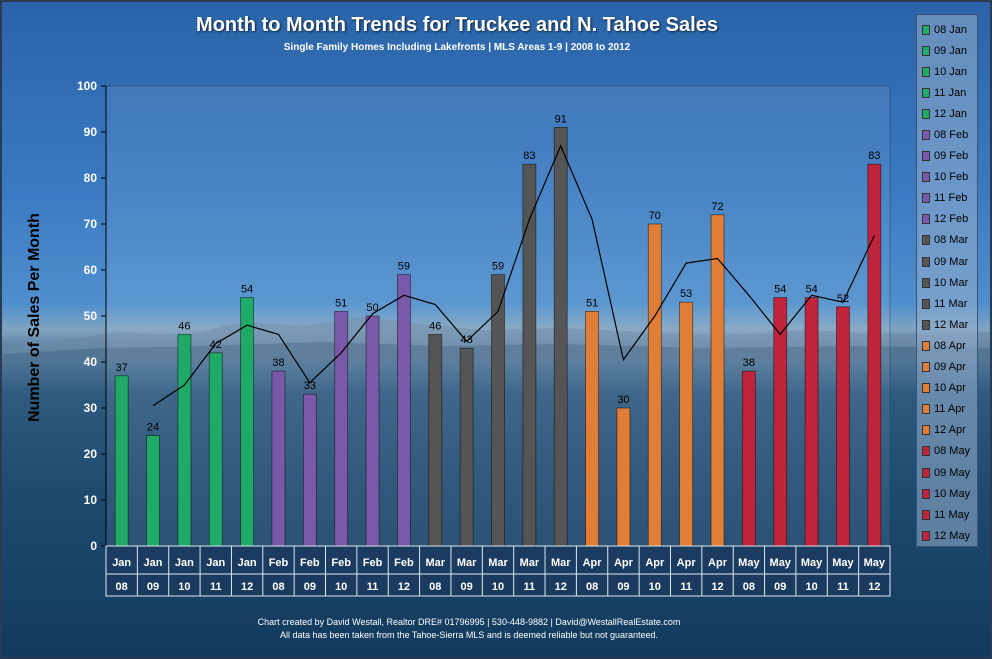 This screenshot has width=992, height=659. I want to click on legend-item: 10 Apr, so click(947, 388).